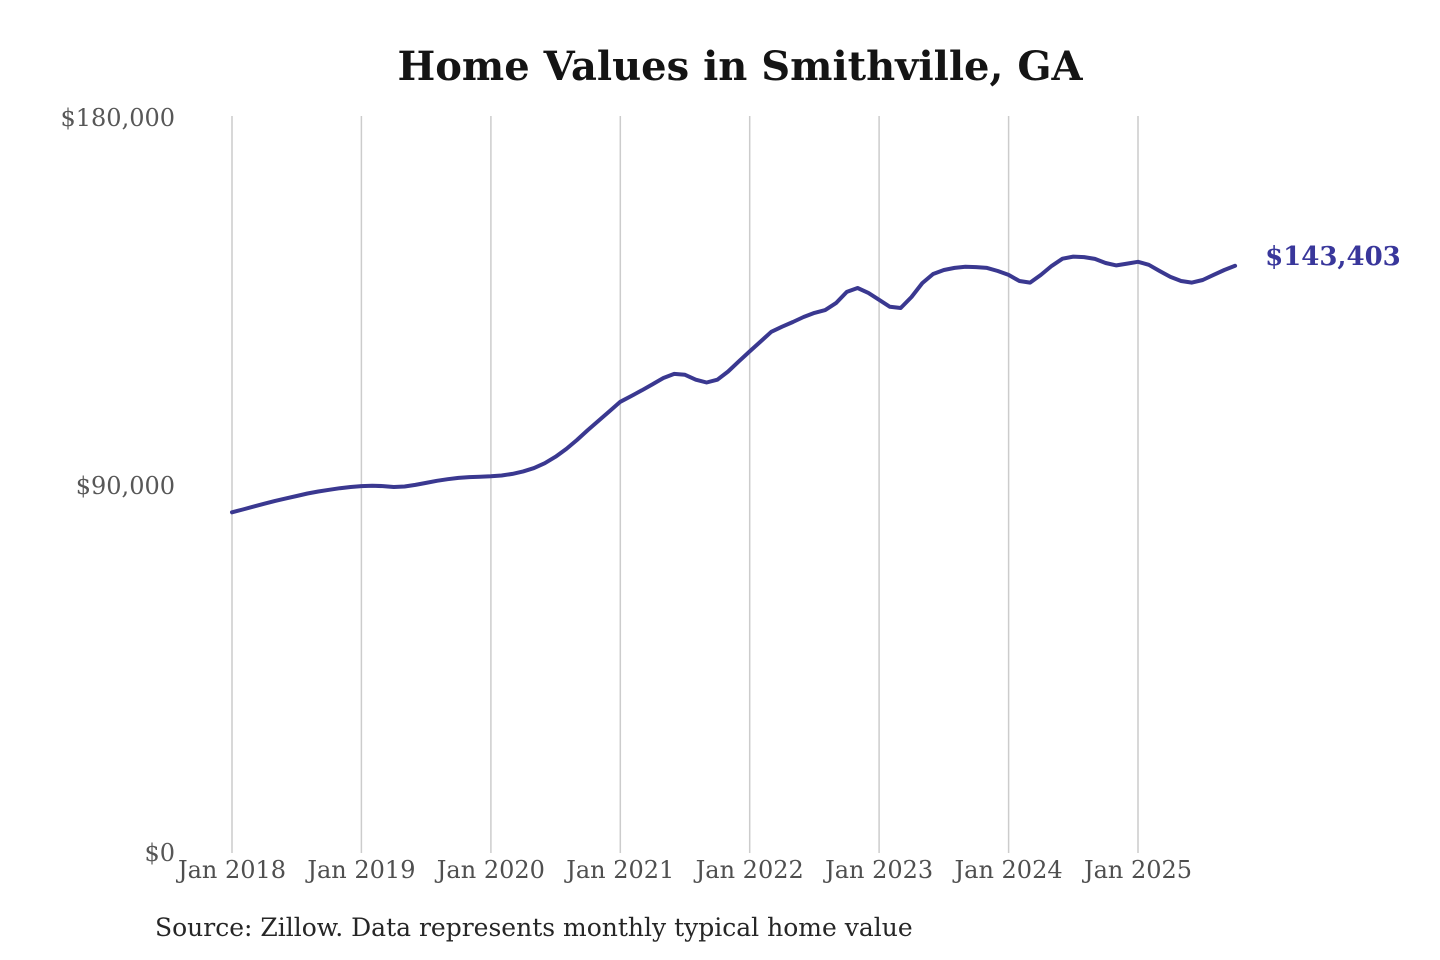 This screenshot has height=960, width=1440. I want to click on x-tick-label-2025: Jan 2025, so click(1138, 870).